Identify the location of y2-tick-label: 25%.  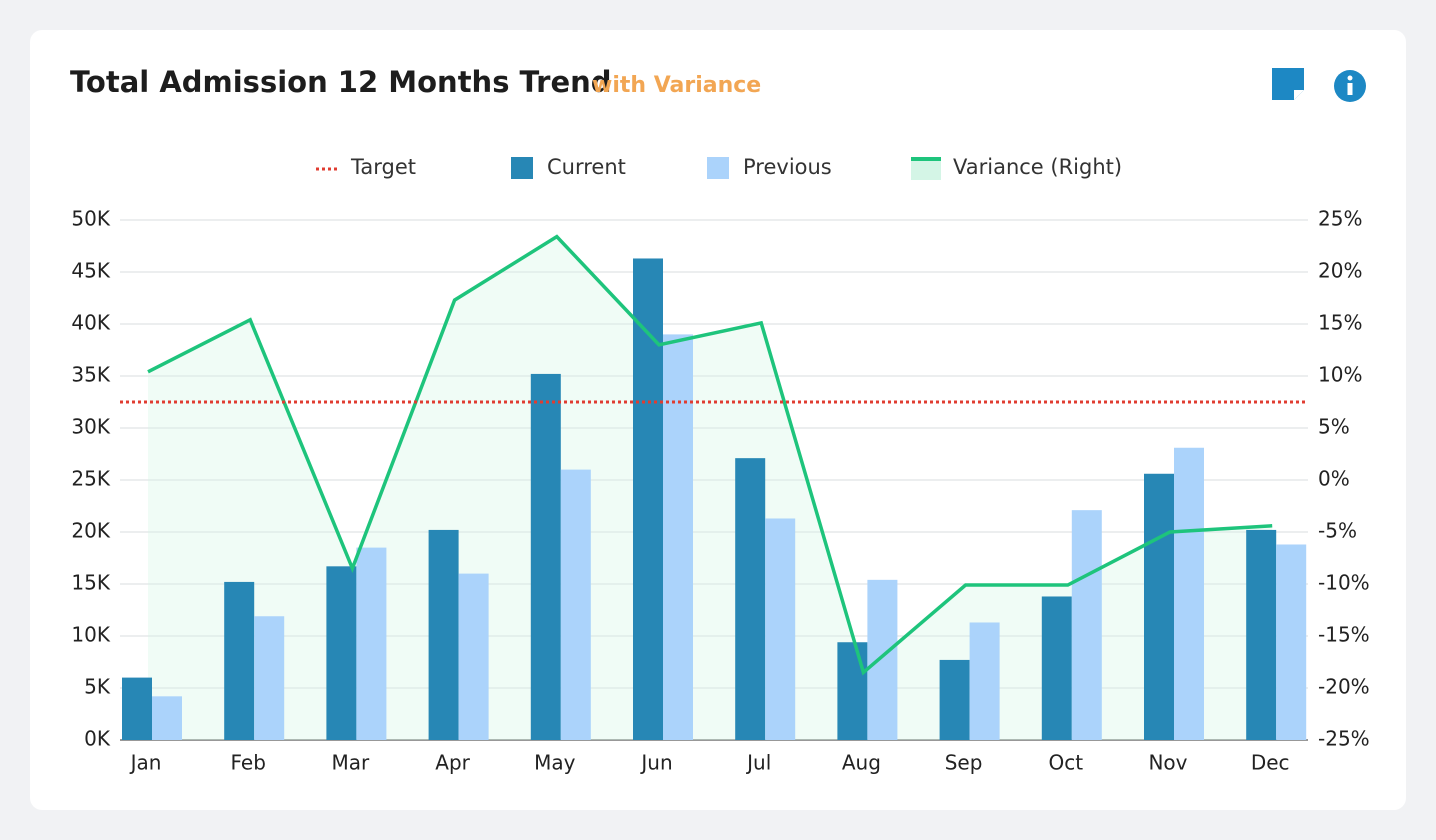
(1340, 219).